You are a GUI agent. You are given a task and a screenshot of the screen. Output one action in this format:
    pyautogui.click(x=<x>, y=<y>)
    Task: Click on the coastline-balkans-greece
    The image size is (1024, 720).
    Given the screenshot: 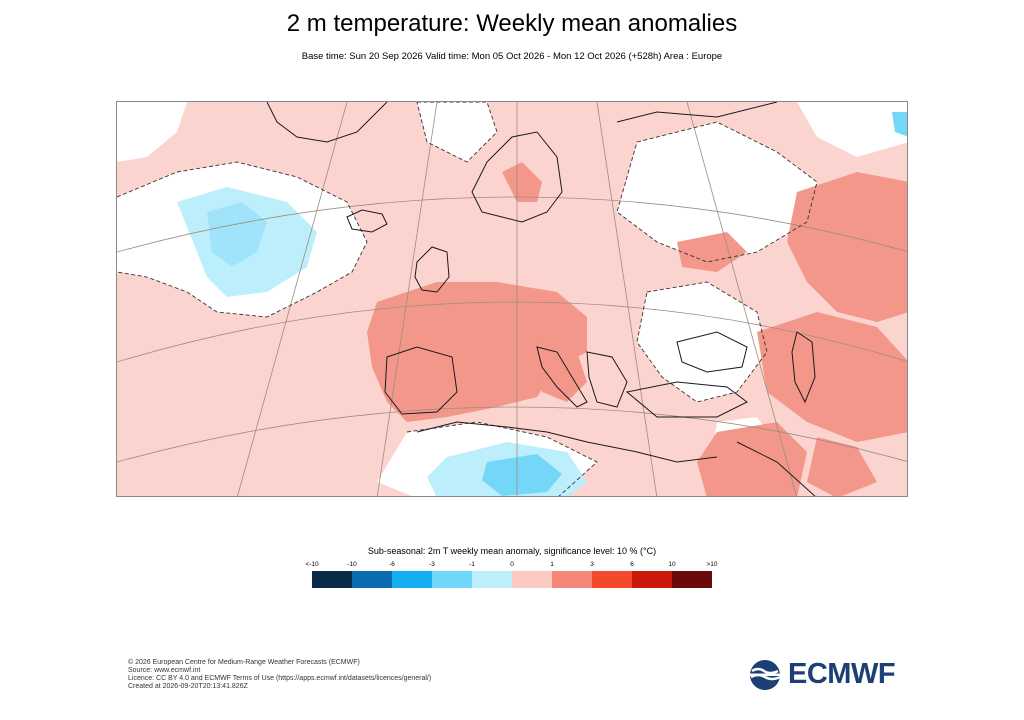 What is the action you would take?
    pyautogui.click(x=607, y=379)
    